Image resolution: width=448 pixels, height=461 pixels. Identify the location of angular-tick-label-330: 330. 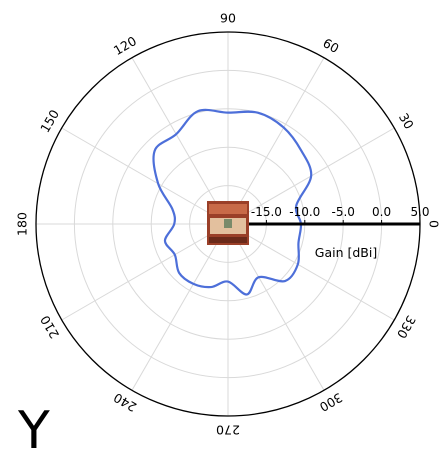
(406, 327).